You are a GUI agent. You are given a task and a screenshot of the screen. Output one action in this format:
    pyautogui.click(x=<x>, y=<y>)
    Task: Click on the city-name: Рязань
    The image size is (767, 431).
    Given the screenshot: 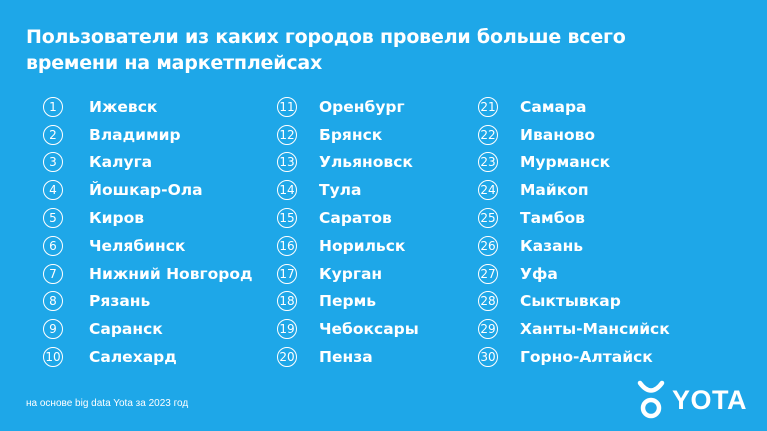 What is the action you would take?
    pyautogui.click(x=120, y=301)
    